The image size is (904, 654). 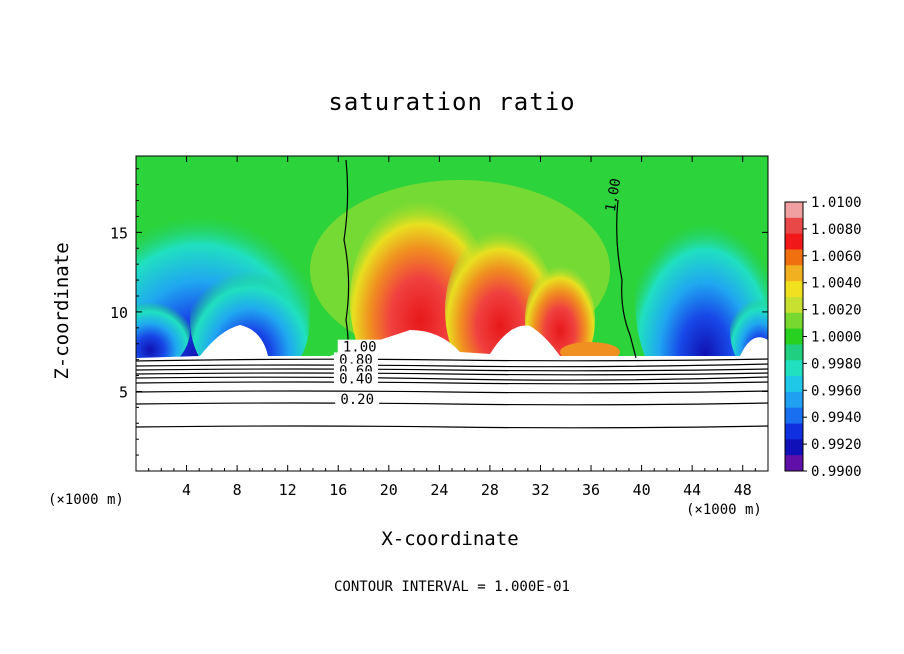 What do you see at coordinates (389, 490) in the screenshot?
I see `x-tick-label: 20` at bounding box center [389, 490].